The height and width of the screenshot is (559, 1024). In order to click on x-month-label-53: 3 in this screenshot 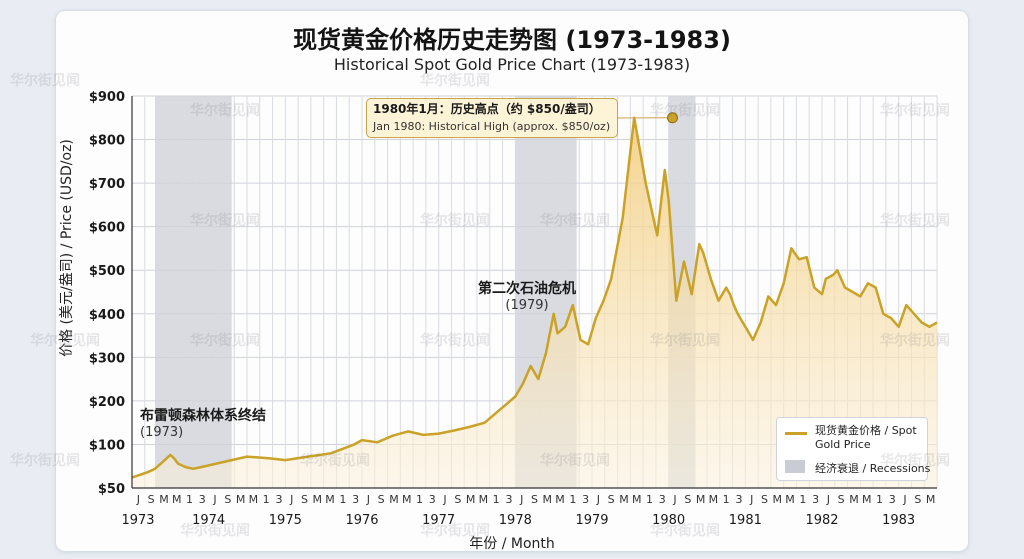, I will do `click(815, 499)`.